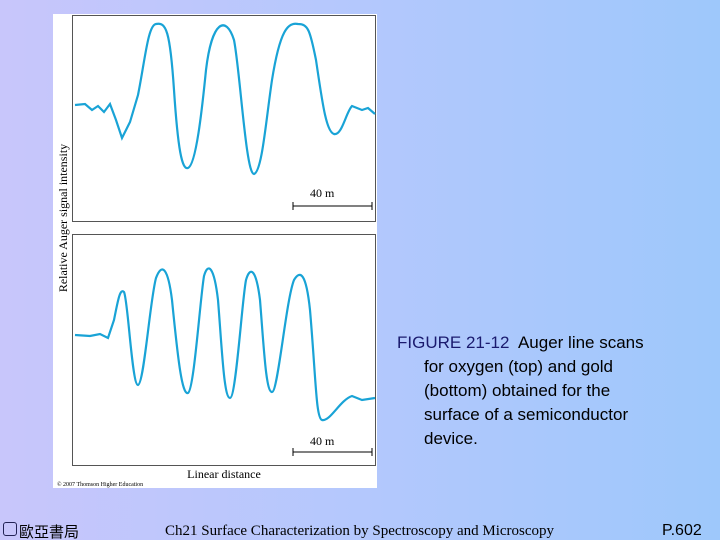 Image resolution: width=720 pixels, height=542 pixels. What do you see at coordinates (49, 532) in the screenshot?
I see `publisher: 歐亞書局` at bounding box center [49, 532].